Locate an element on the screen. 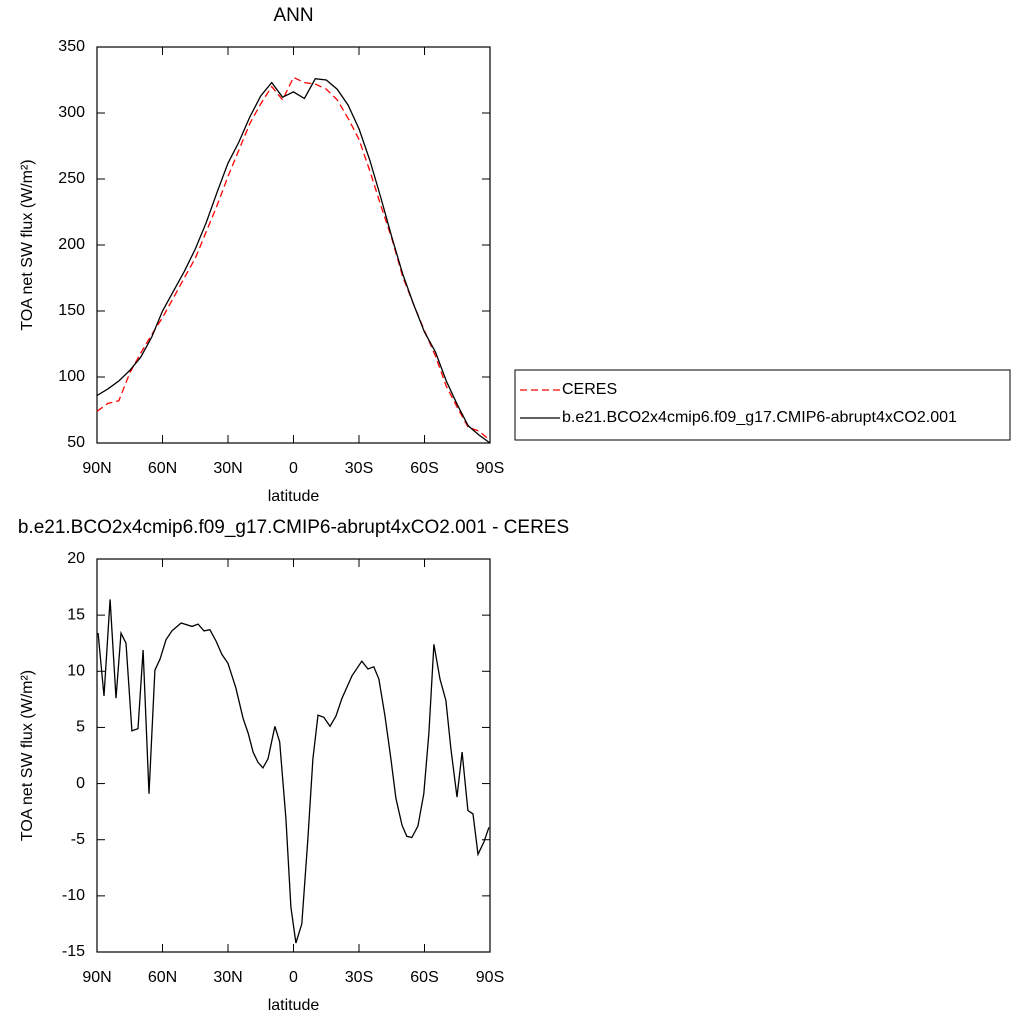 Image resolution: width=1024 pixels, height=1029 pixels. y-tick-label: 100 is located at coordinates (71, 376).